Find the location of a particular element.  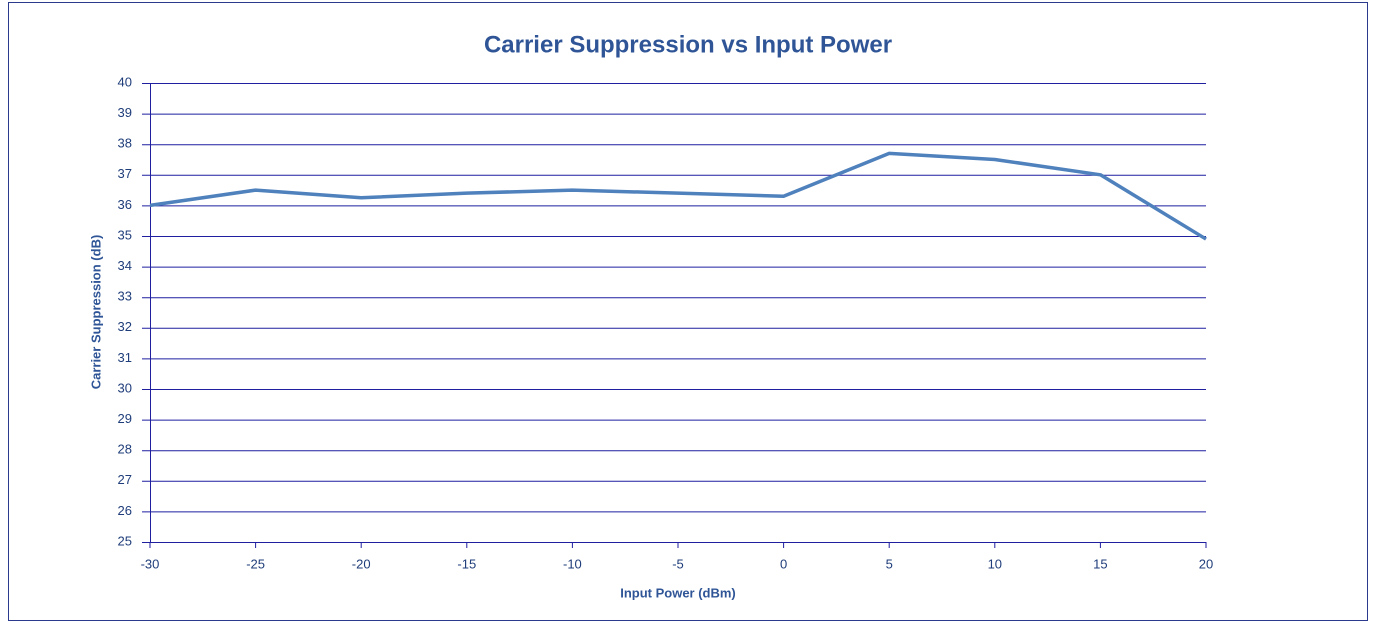

y-tick-label: 33 is located at coordinates (125, 296).